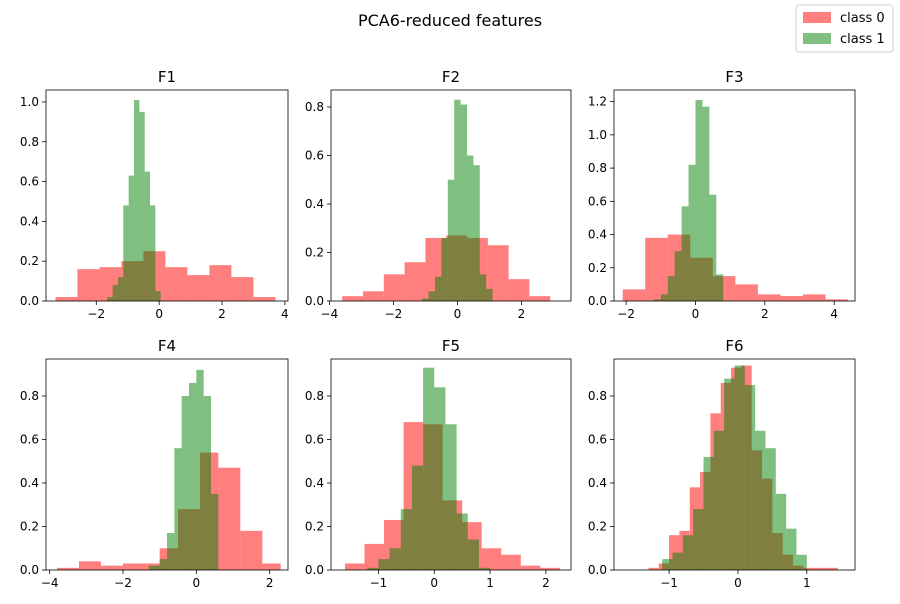 The width and height of the screenshot is (900, 604). Describe the element at coordinates (669, 583) in the screenshot. I see `x-tick-label: −1` at that location.